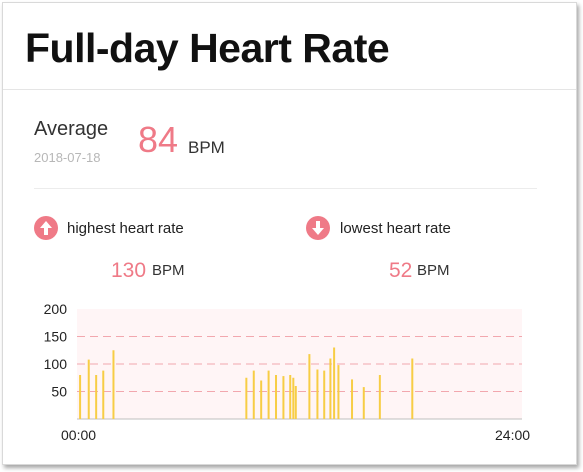 This screenshot has height=472, width=583. Describe the element at coordinates (125, 228) in the screenshot. I see `highest-heart-rate-label: highest heart rate` at that location.